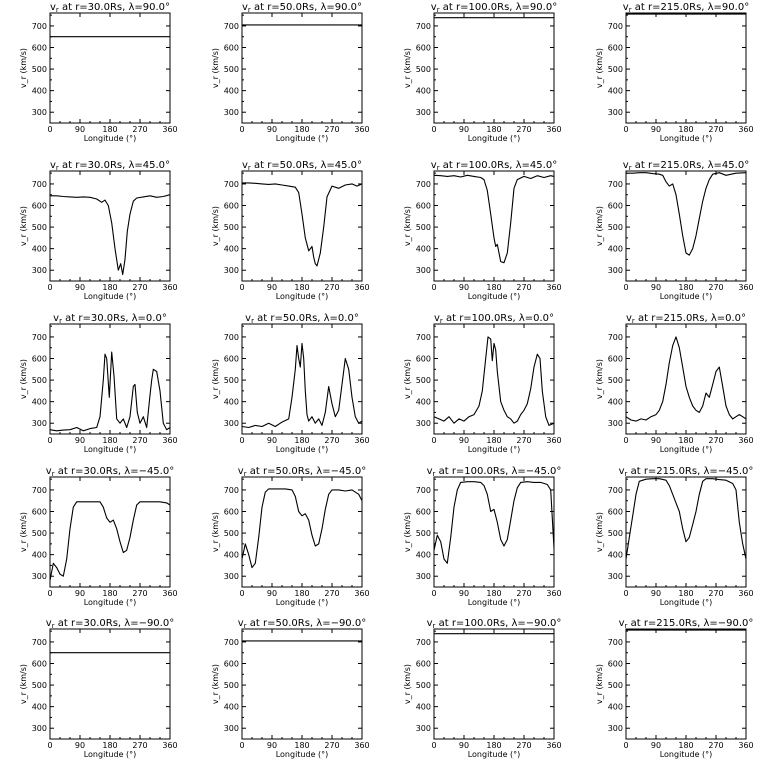 Image resolution: width=768 pixels, height=768 pixels. Describe the element at coordinates (302, 624) in the screenshot. I see `subplot-title: vr at r=50.0Rs, λ=−90.0°` at that location.